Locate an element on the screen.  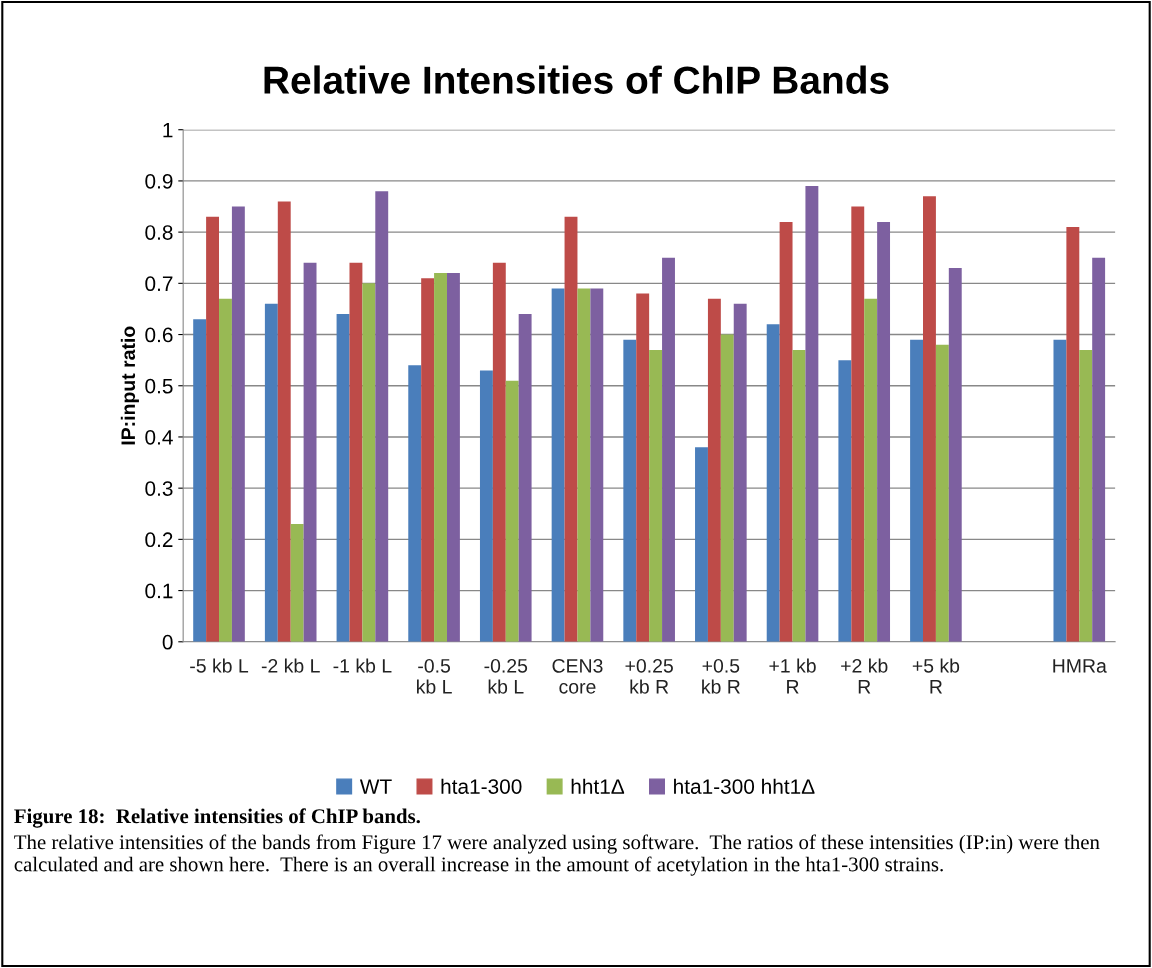
y-tick-label: 0.8 is located at coordinates (159, 232).